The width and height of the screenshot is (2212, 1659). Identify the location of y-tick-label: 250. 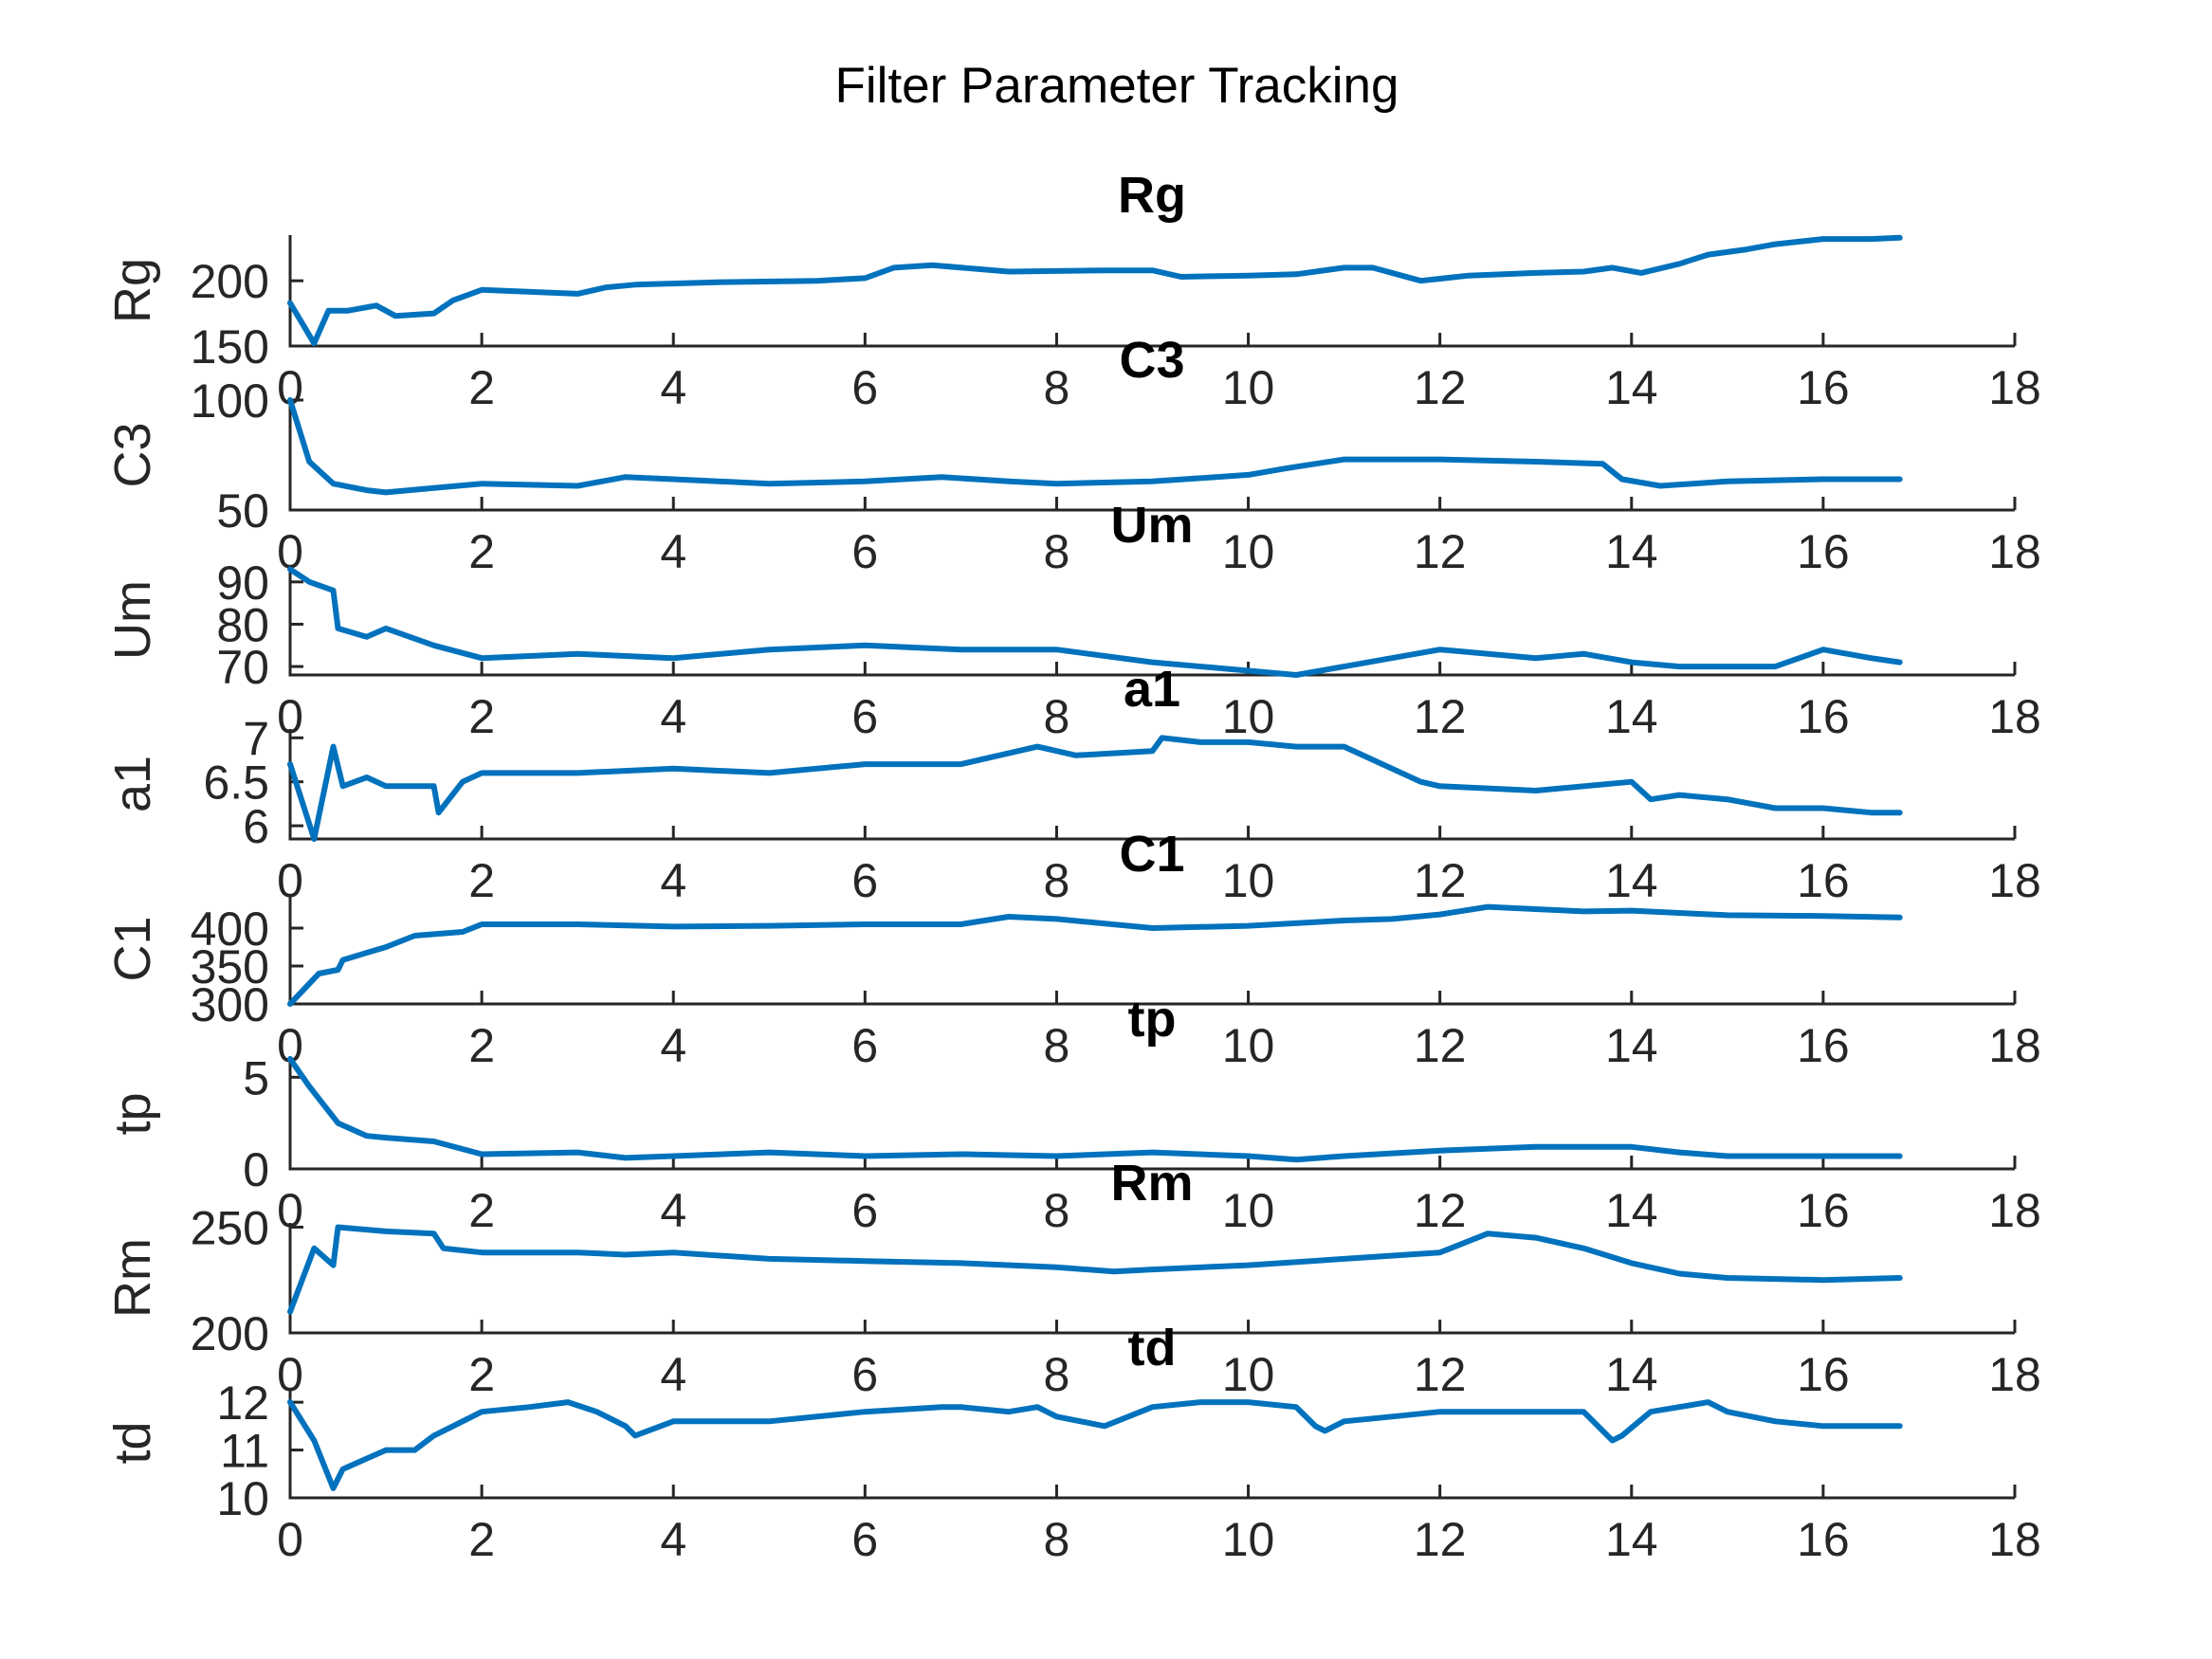
(230, 1227).